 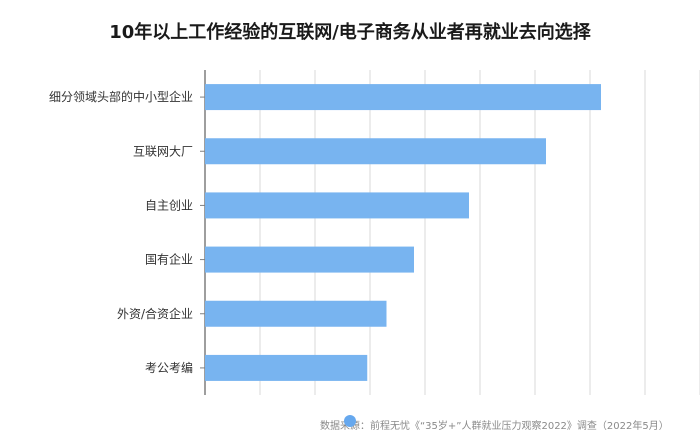 I want to click on source-note: 数据来源：前程无忧《“35岁+”人群就业压力观察2022》调查（2022年5月）, so click(x=494, y=426).